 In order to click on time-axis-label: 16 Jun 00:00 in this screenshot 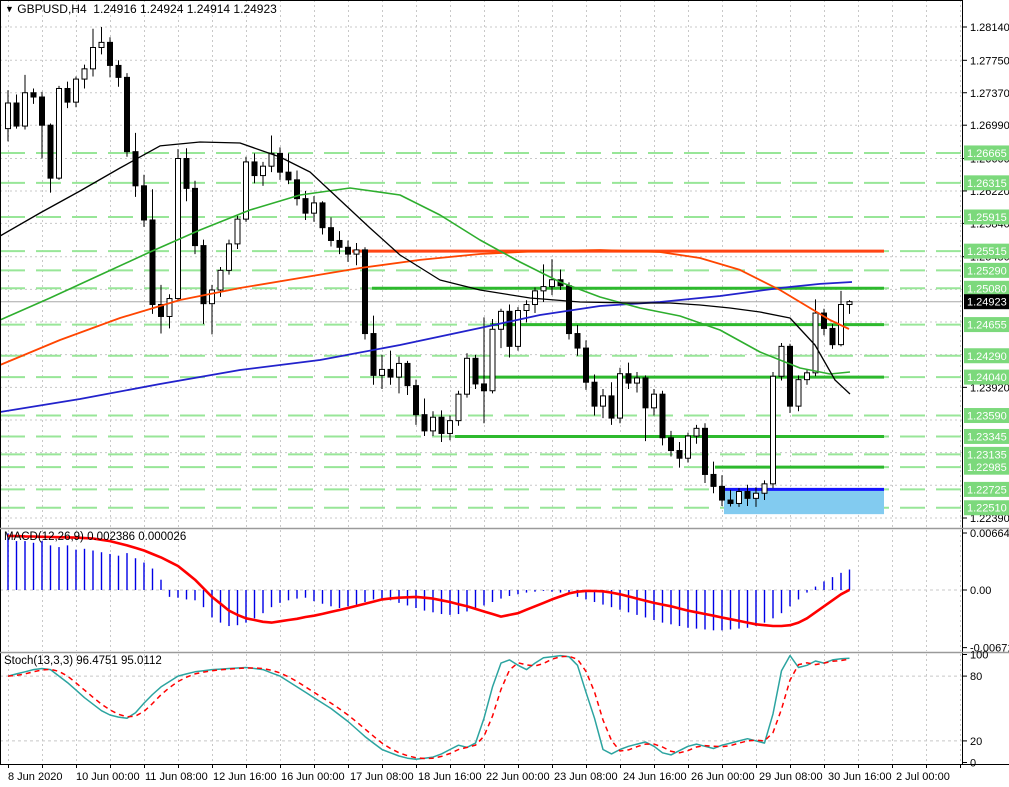, I will do `click(313, 777)`.